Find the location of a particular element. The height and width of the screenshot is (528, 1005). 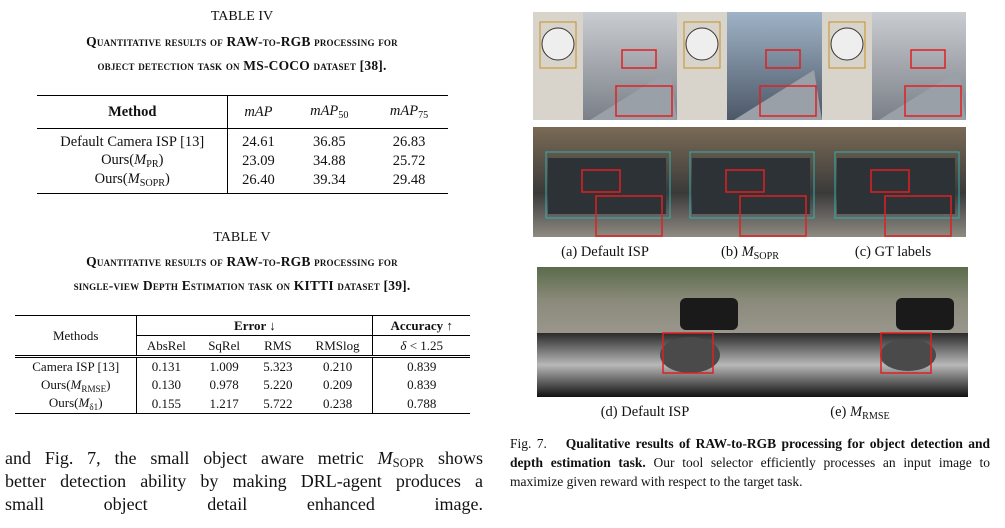

text-part: PR is located at coordinates (152, 164).